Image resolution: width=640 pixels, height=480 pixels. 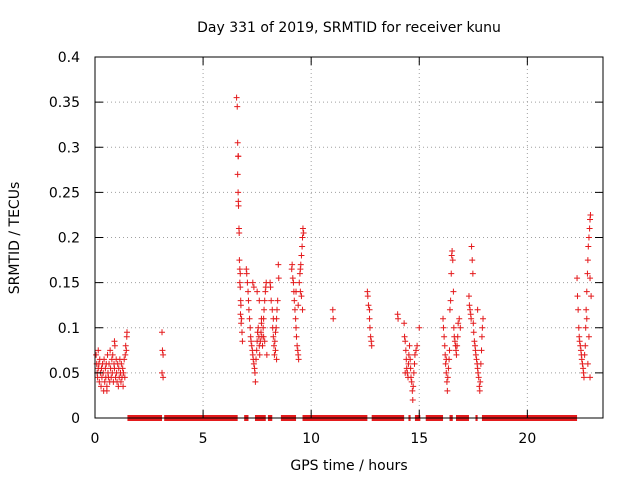 What do you see at coordinates (15, 238) in the screenshot?
I see `y-axis-title: SRMTID / TECUs` at bounding box center [15, 238].